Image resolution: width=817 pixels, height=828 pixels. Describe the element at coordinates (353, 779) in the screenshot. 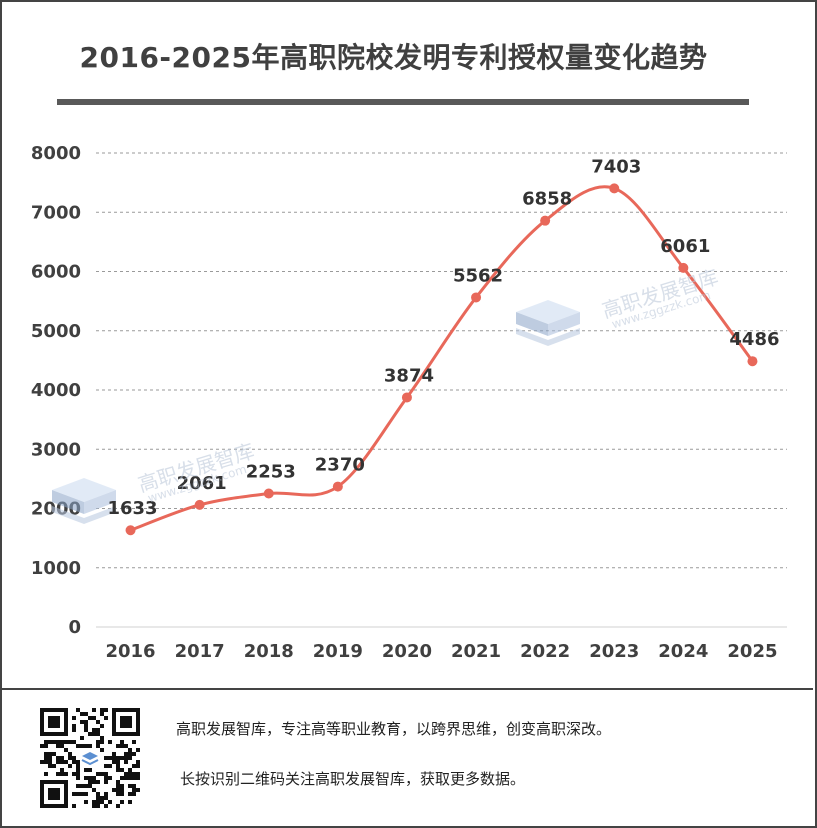

I see `footer-cta: 长按识别二维码关注高职发展智库，获取更多数据。` at that location.